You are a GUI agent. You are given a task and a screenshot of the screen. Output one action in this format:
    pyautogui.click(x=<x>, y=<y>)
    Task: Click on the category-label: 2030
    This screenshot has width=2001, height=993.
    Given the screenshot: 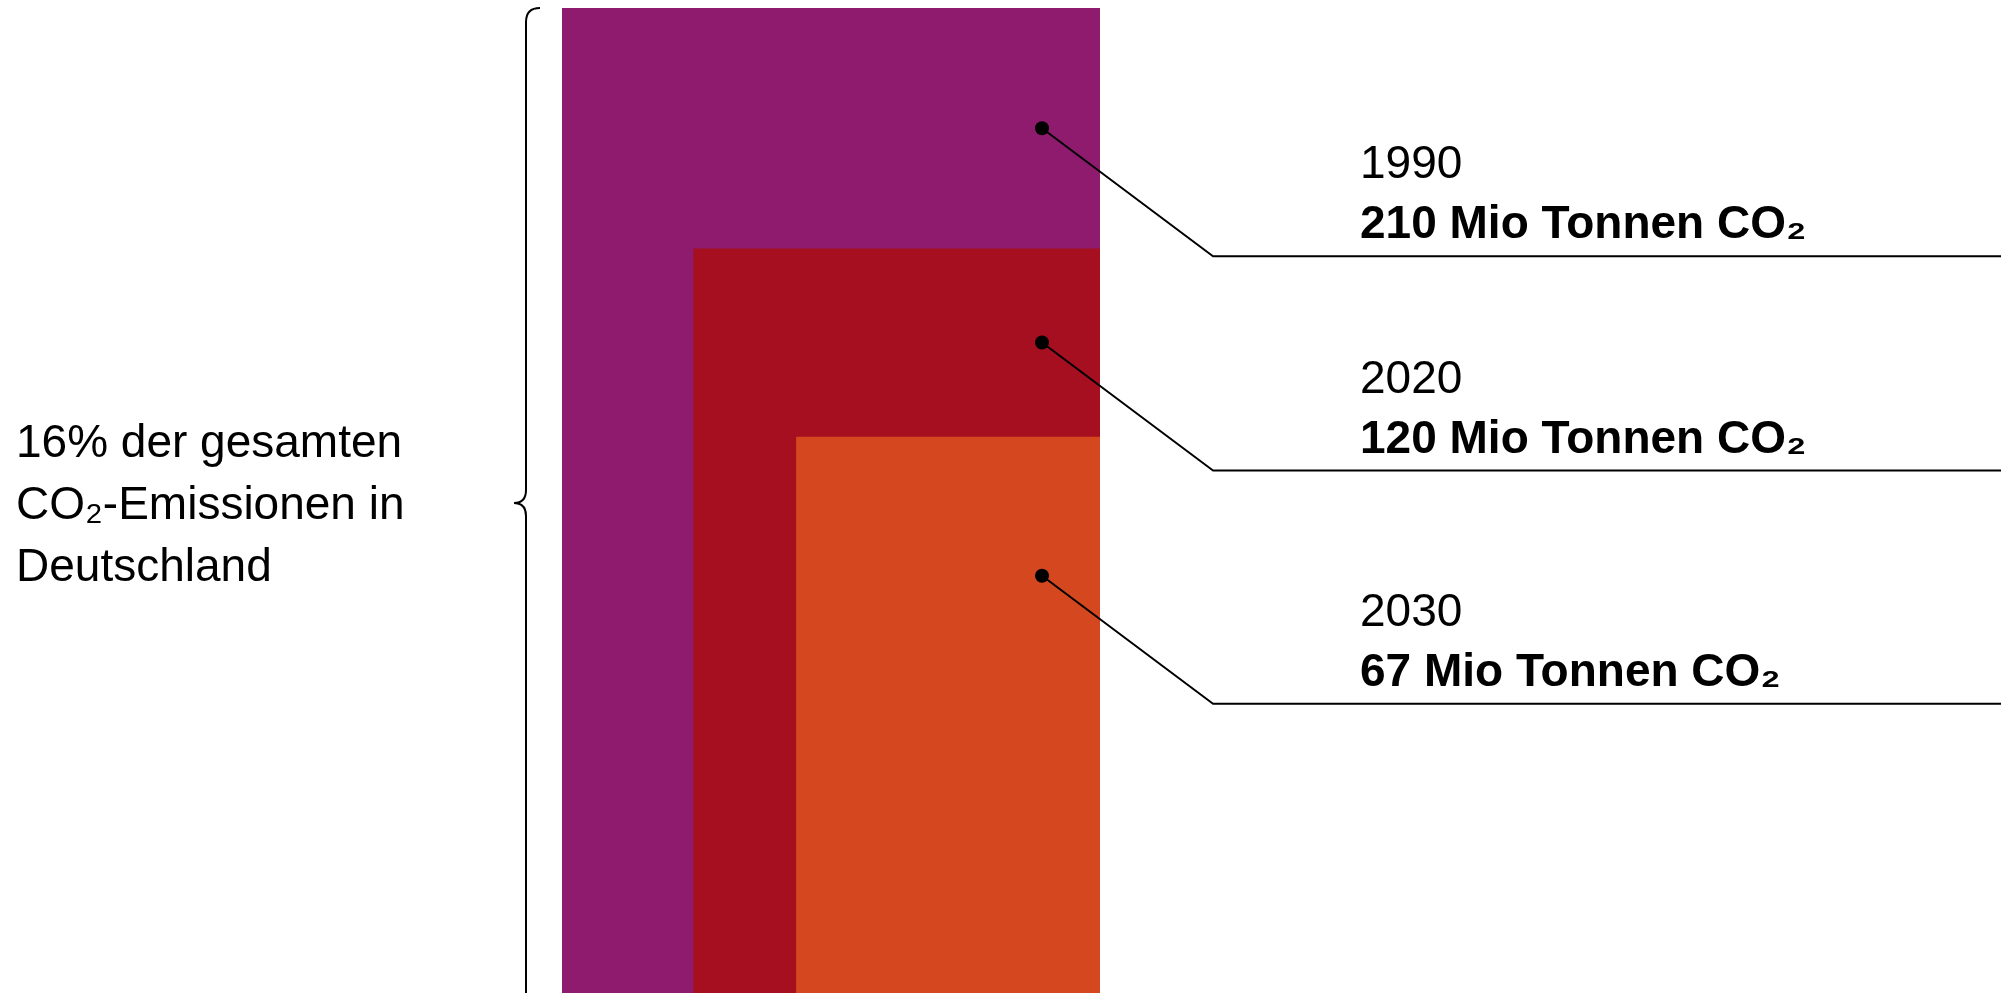 What is the action you would take?
    pyautogui.click(x=1411, y=609)
    